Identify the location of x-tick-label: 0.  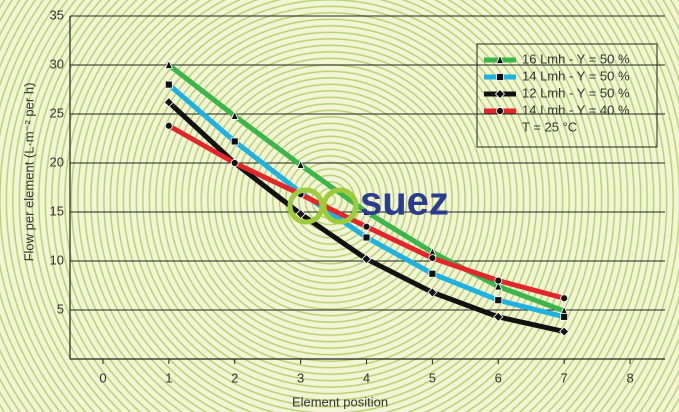
(102, 377).